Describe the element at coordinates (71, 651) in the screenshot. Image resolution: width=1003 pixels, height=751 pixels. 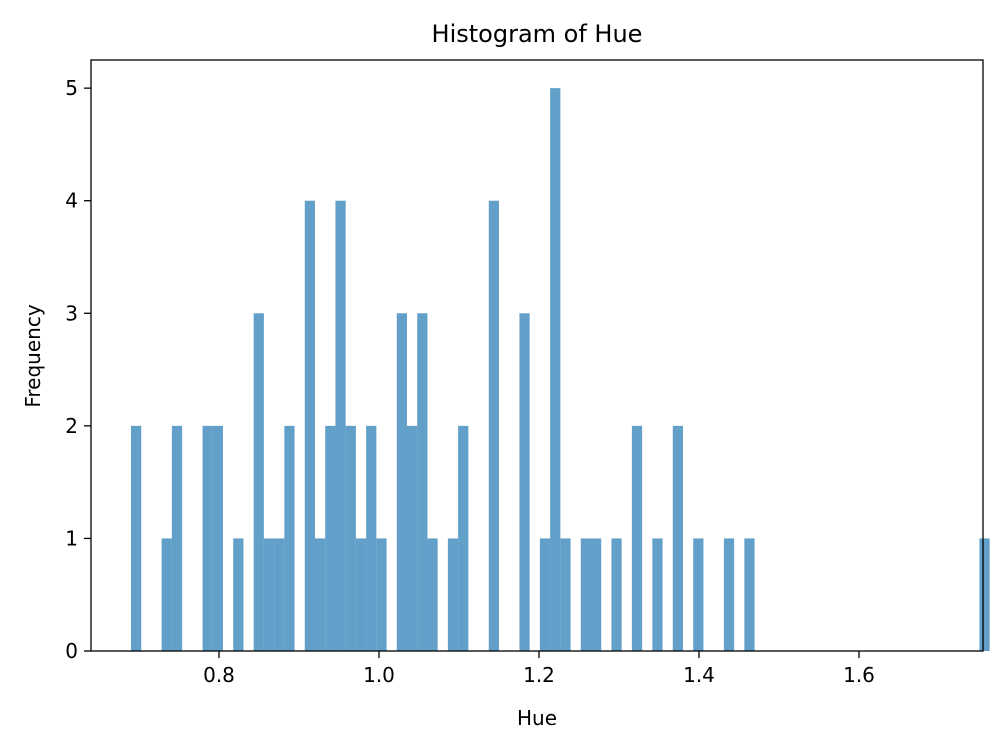
I see `y-tick-label: 0` at that location.